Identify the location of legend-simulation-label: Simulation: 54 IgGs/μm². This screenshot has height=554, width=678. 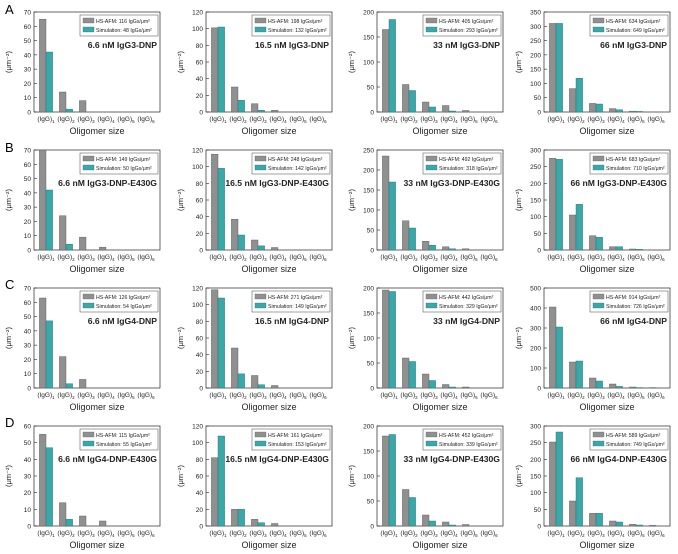
(124, 307).